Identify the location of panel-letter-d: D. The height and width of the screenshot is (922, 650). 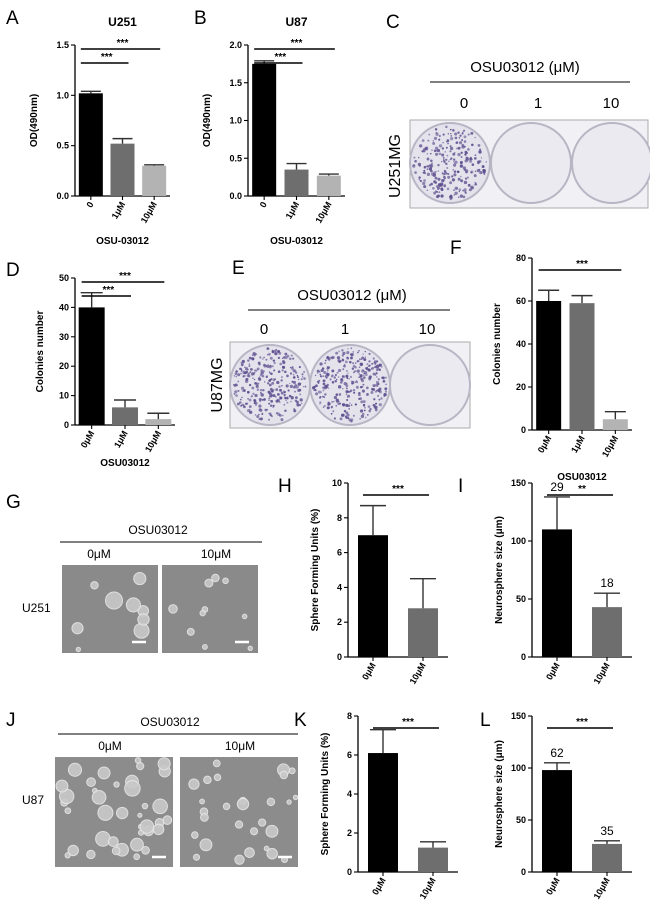
(13, 270).